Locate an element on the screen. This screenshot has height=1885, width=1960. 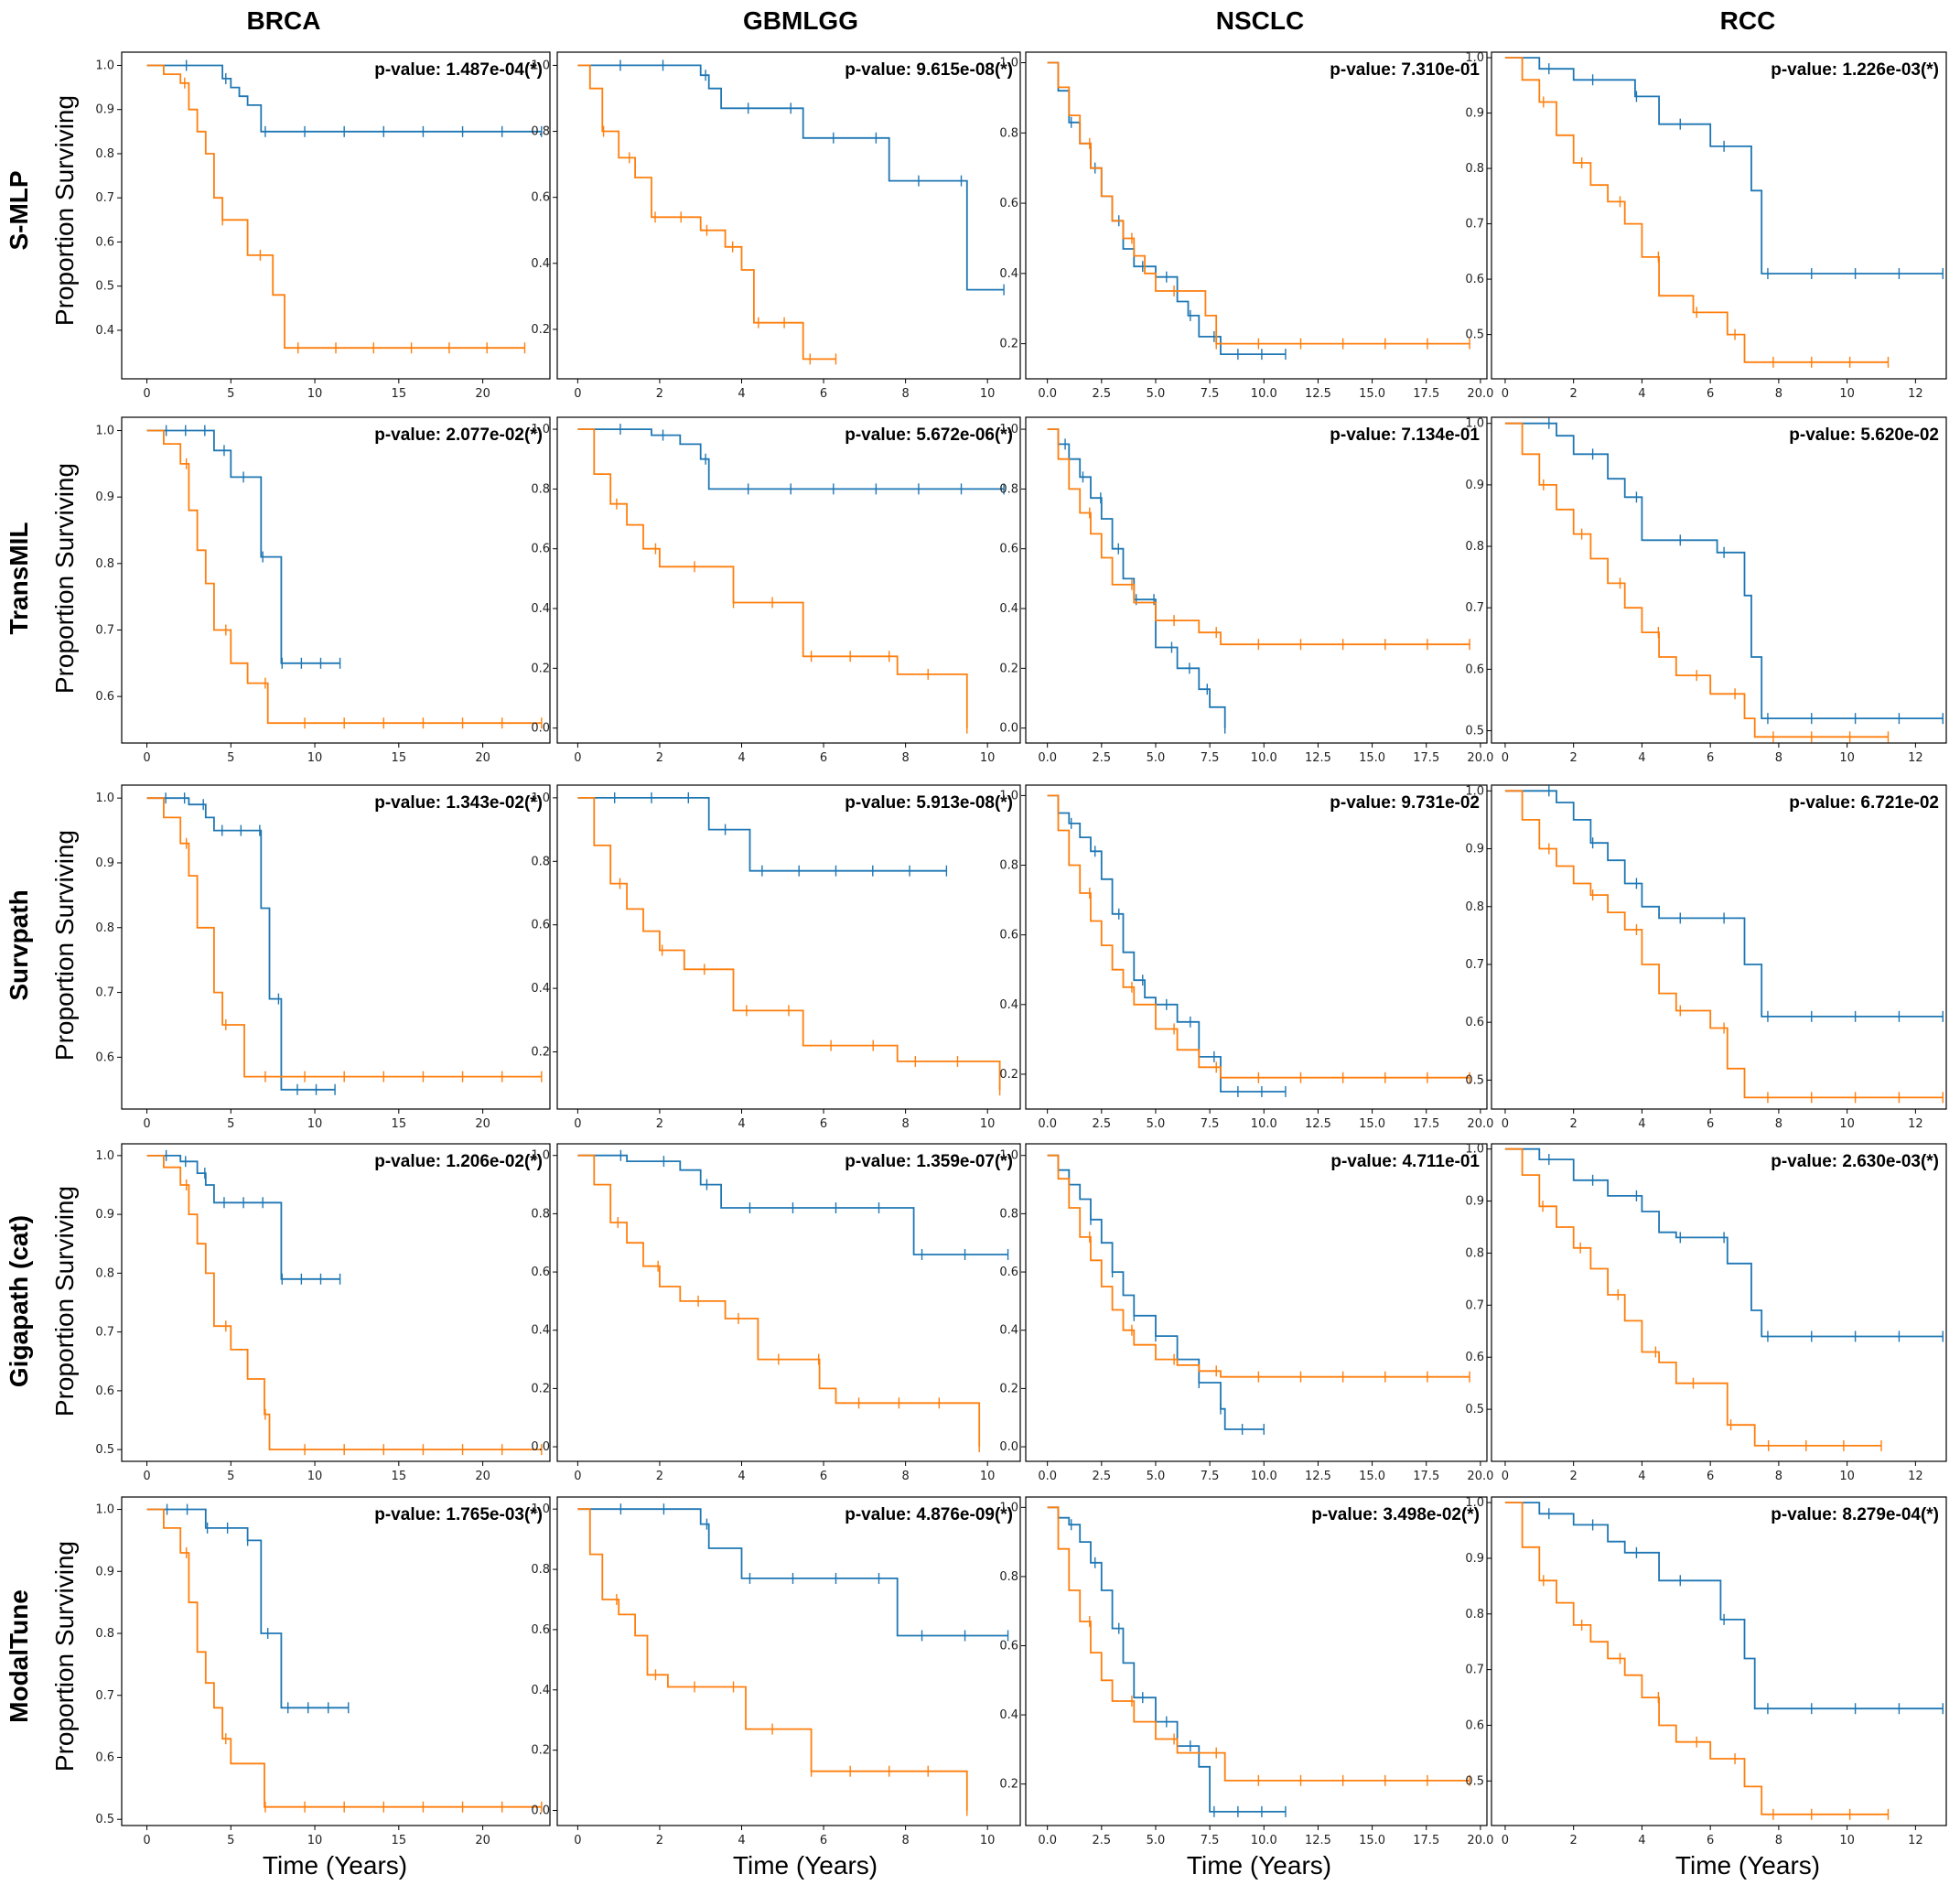
row-title: Gigapath (cat) is located at coordinates (19, 1301).